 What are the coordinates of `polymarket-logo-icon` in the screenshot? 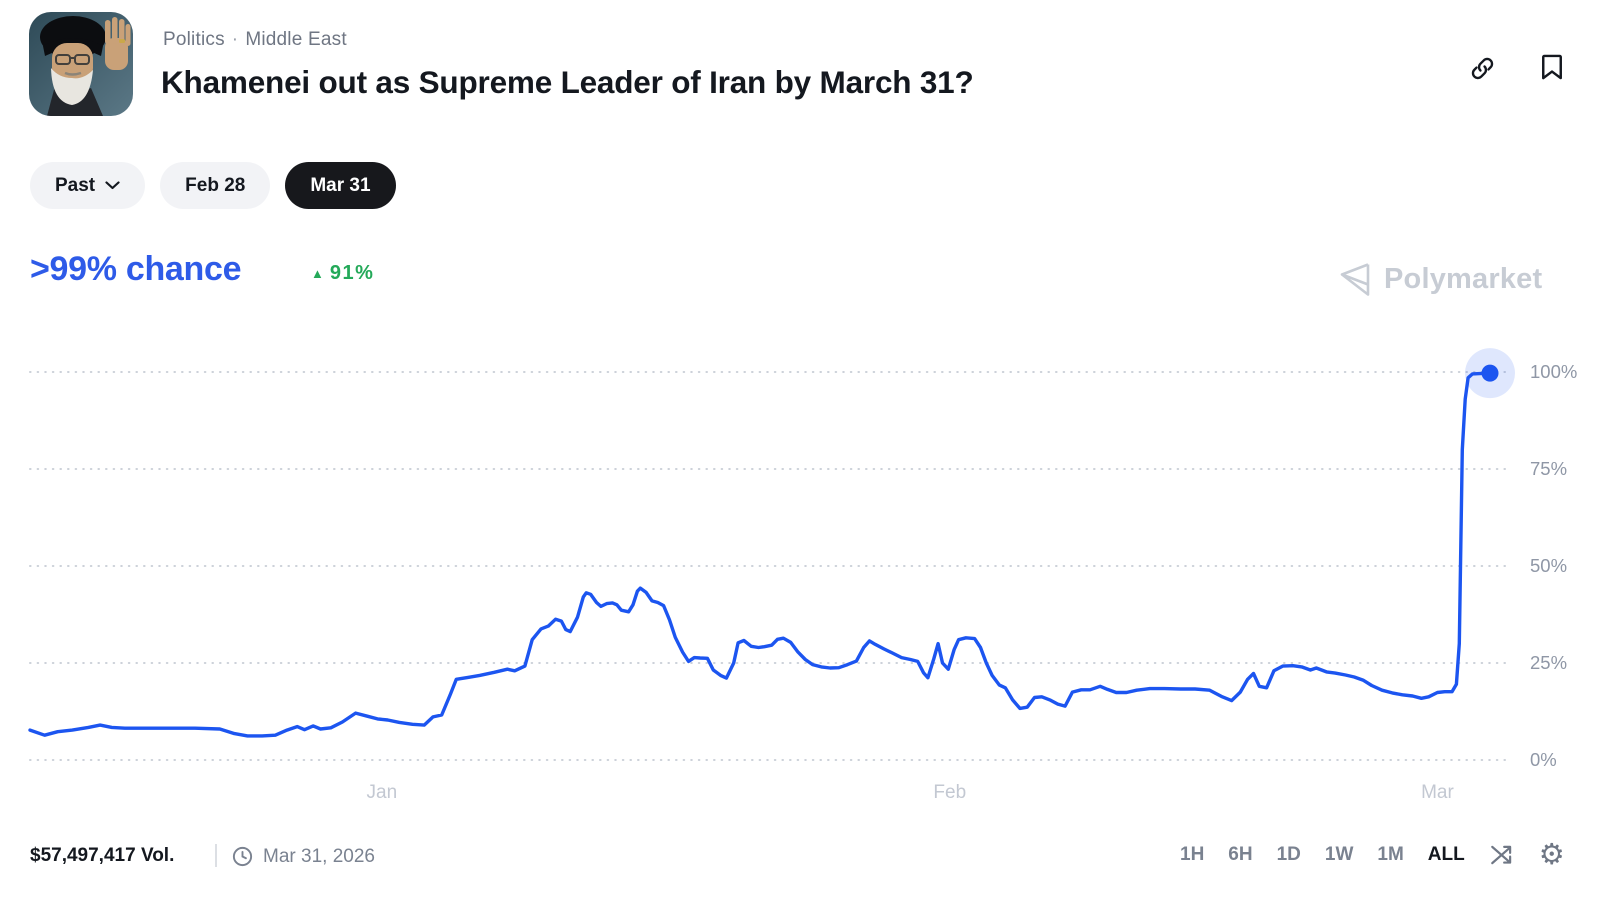 It's located at (1355, 279).